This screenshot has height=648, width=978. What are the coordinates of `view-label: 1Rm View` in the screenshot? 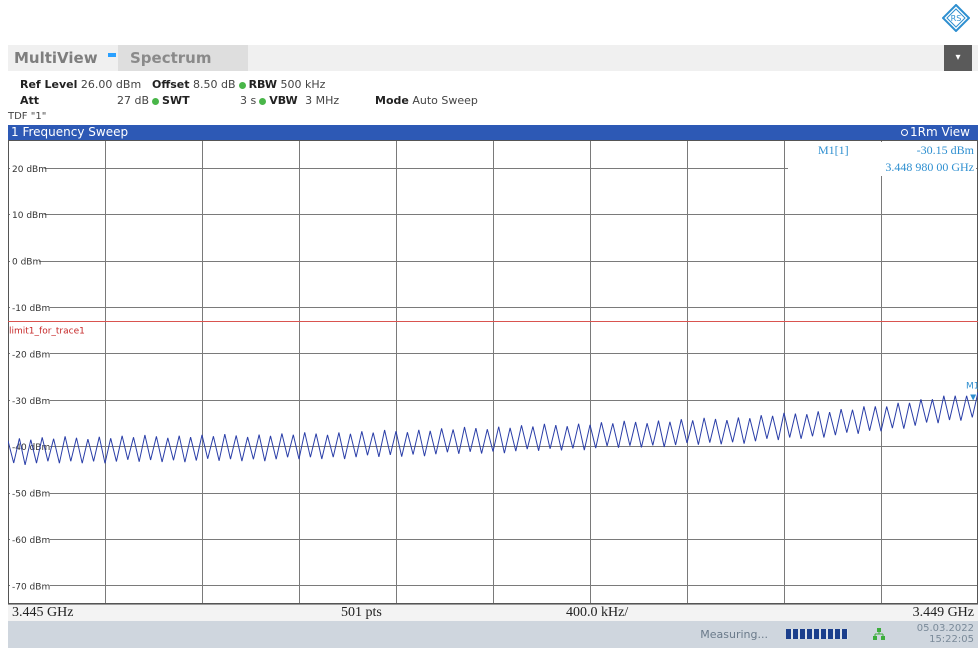 It's located at (935, 132).